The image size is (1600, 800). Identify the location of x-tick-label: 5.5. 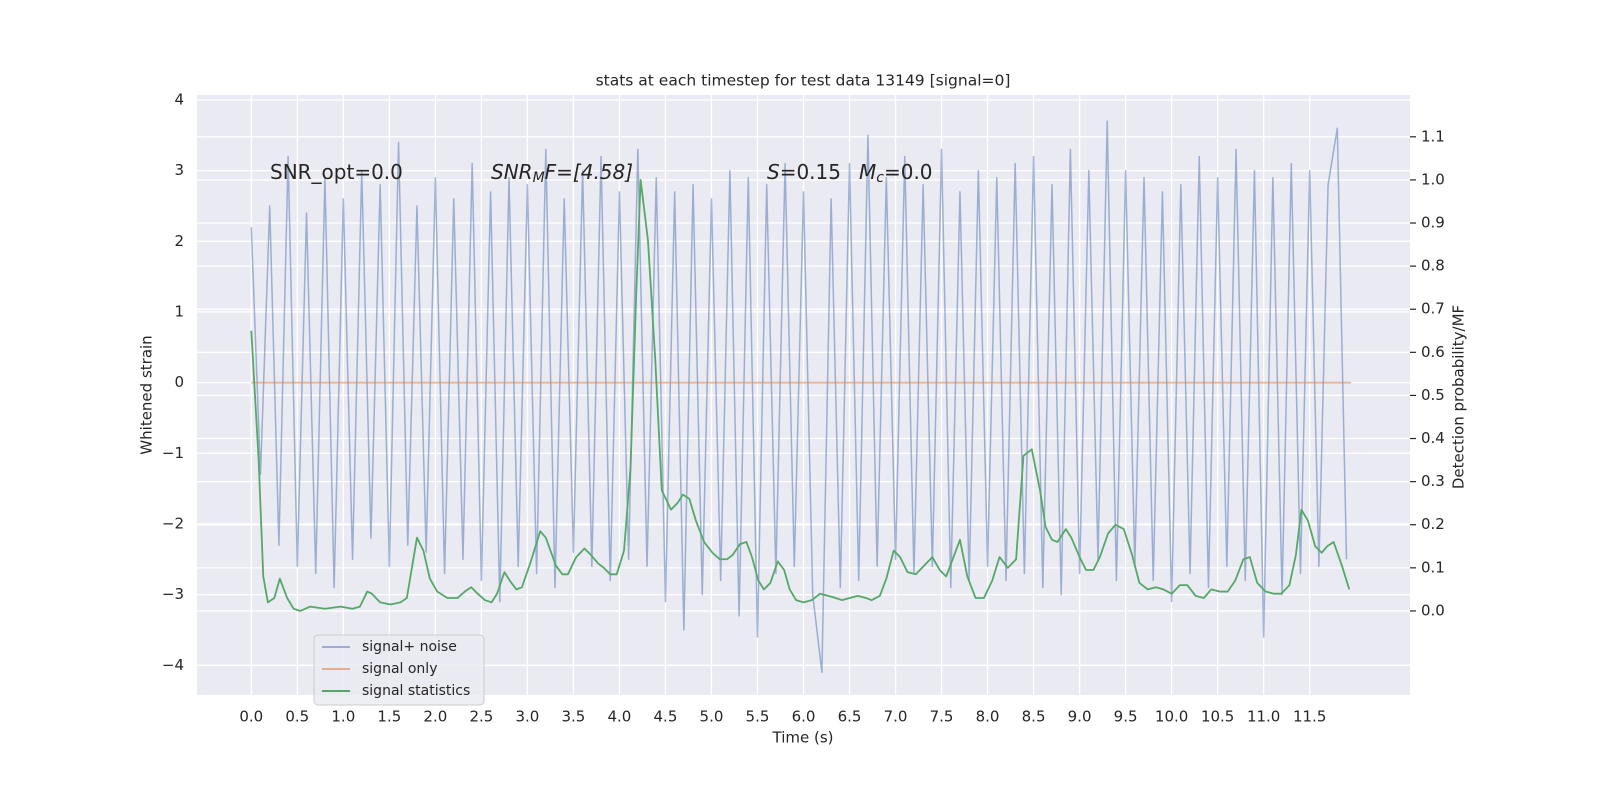
(758, 717).